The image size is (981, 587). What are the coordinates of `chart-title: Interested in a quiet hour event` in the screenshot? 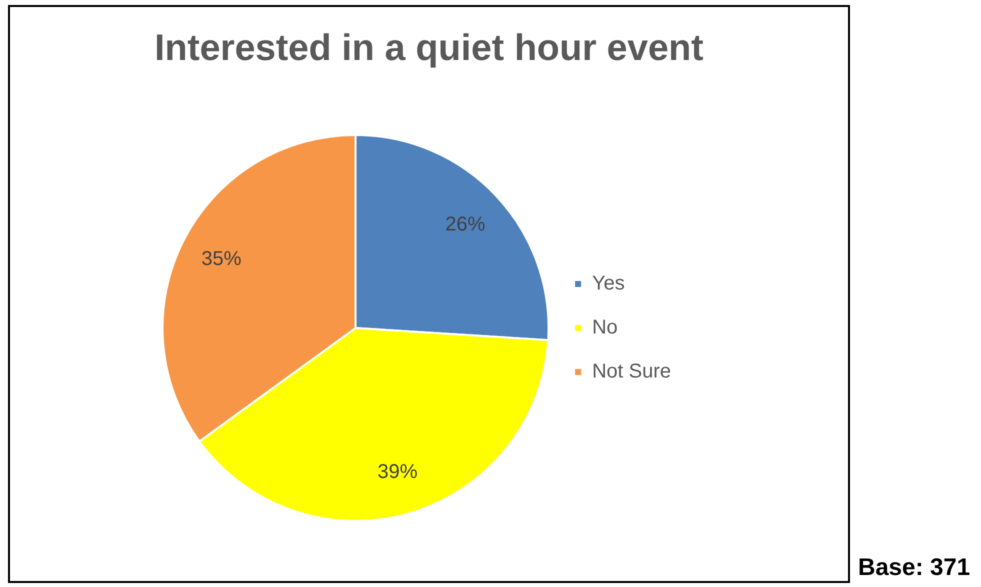 It's located at (429, 48).